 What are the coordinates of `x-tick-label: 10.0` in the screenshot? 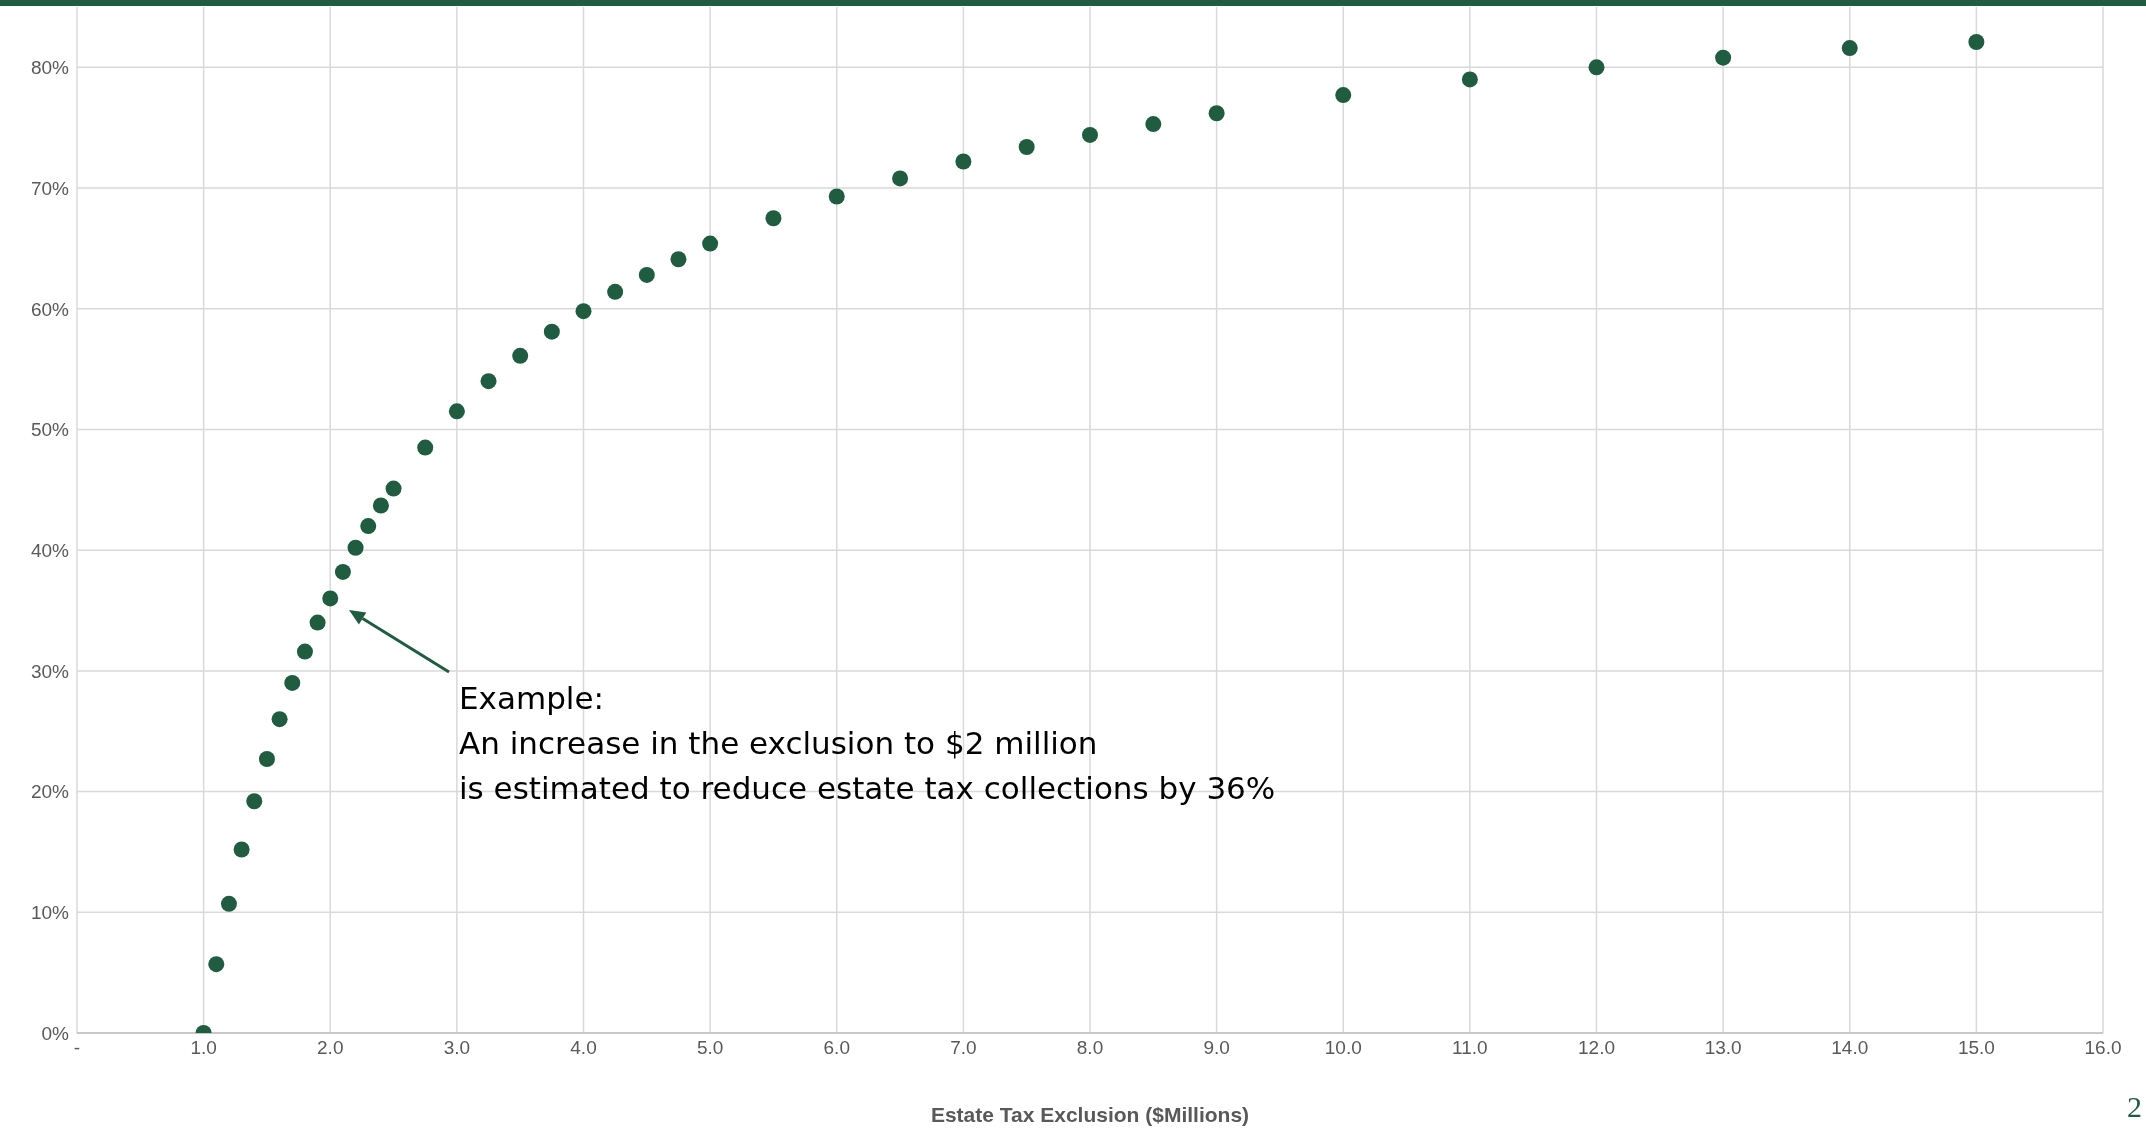 It's located at (1343, 1048).